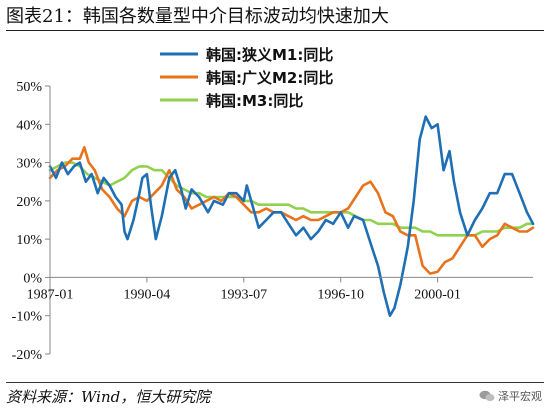 The width and height of the screenshot is (550, 416). I want to click on y-tick-label: 40%, so click(29, 125).